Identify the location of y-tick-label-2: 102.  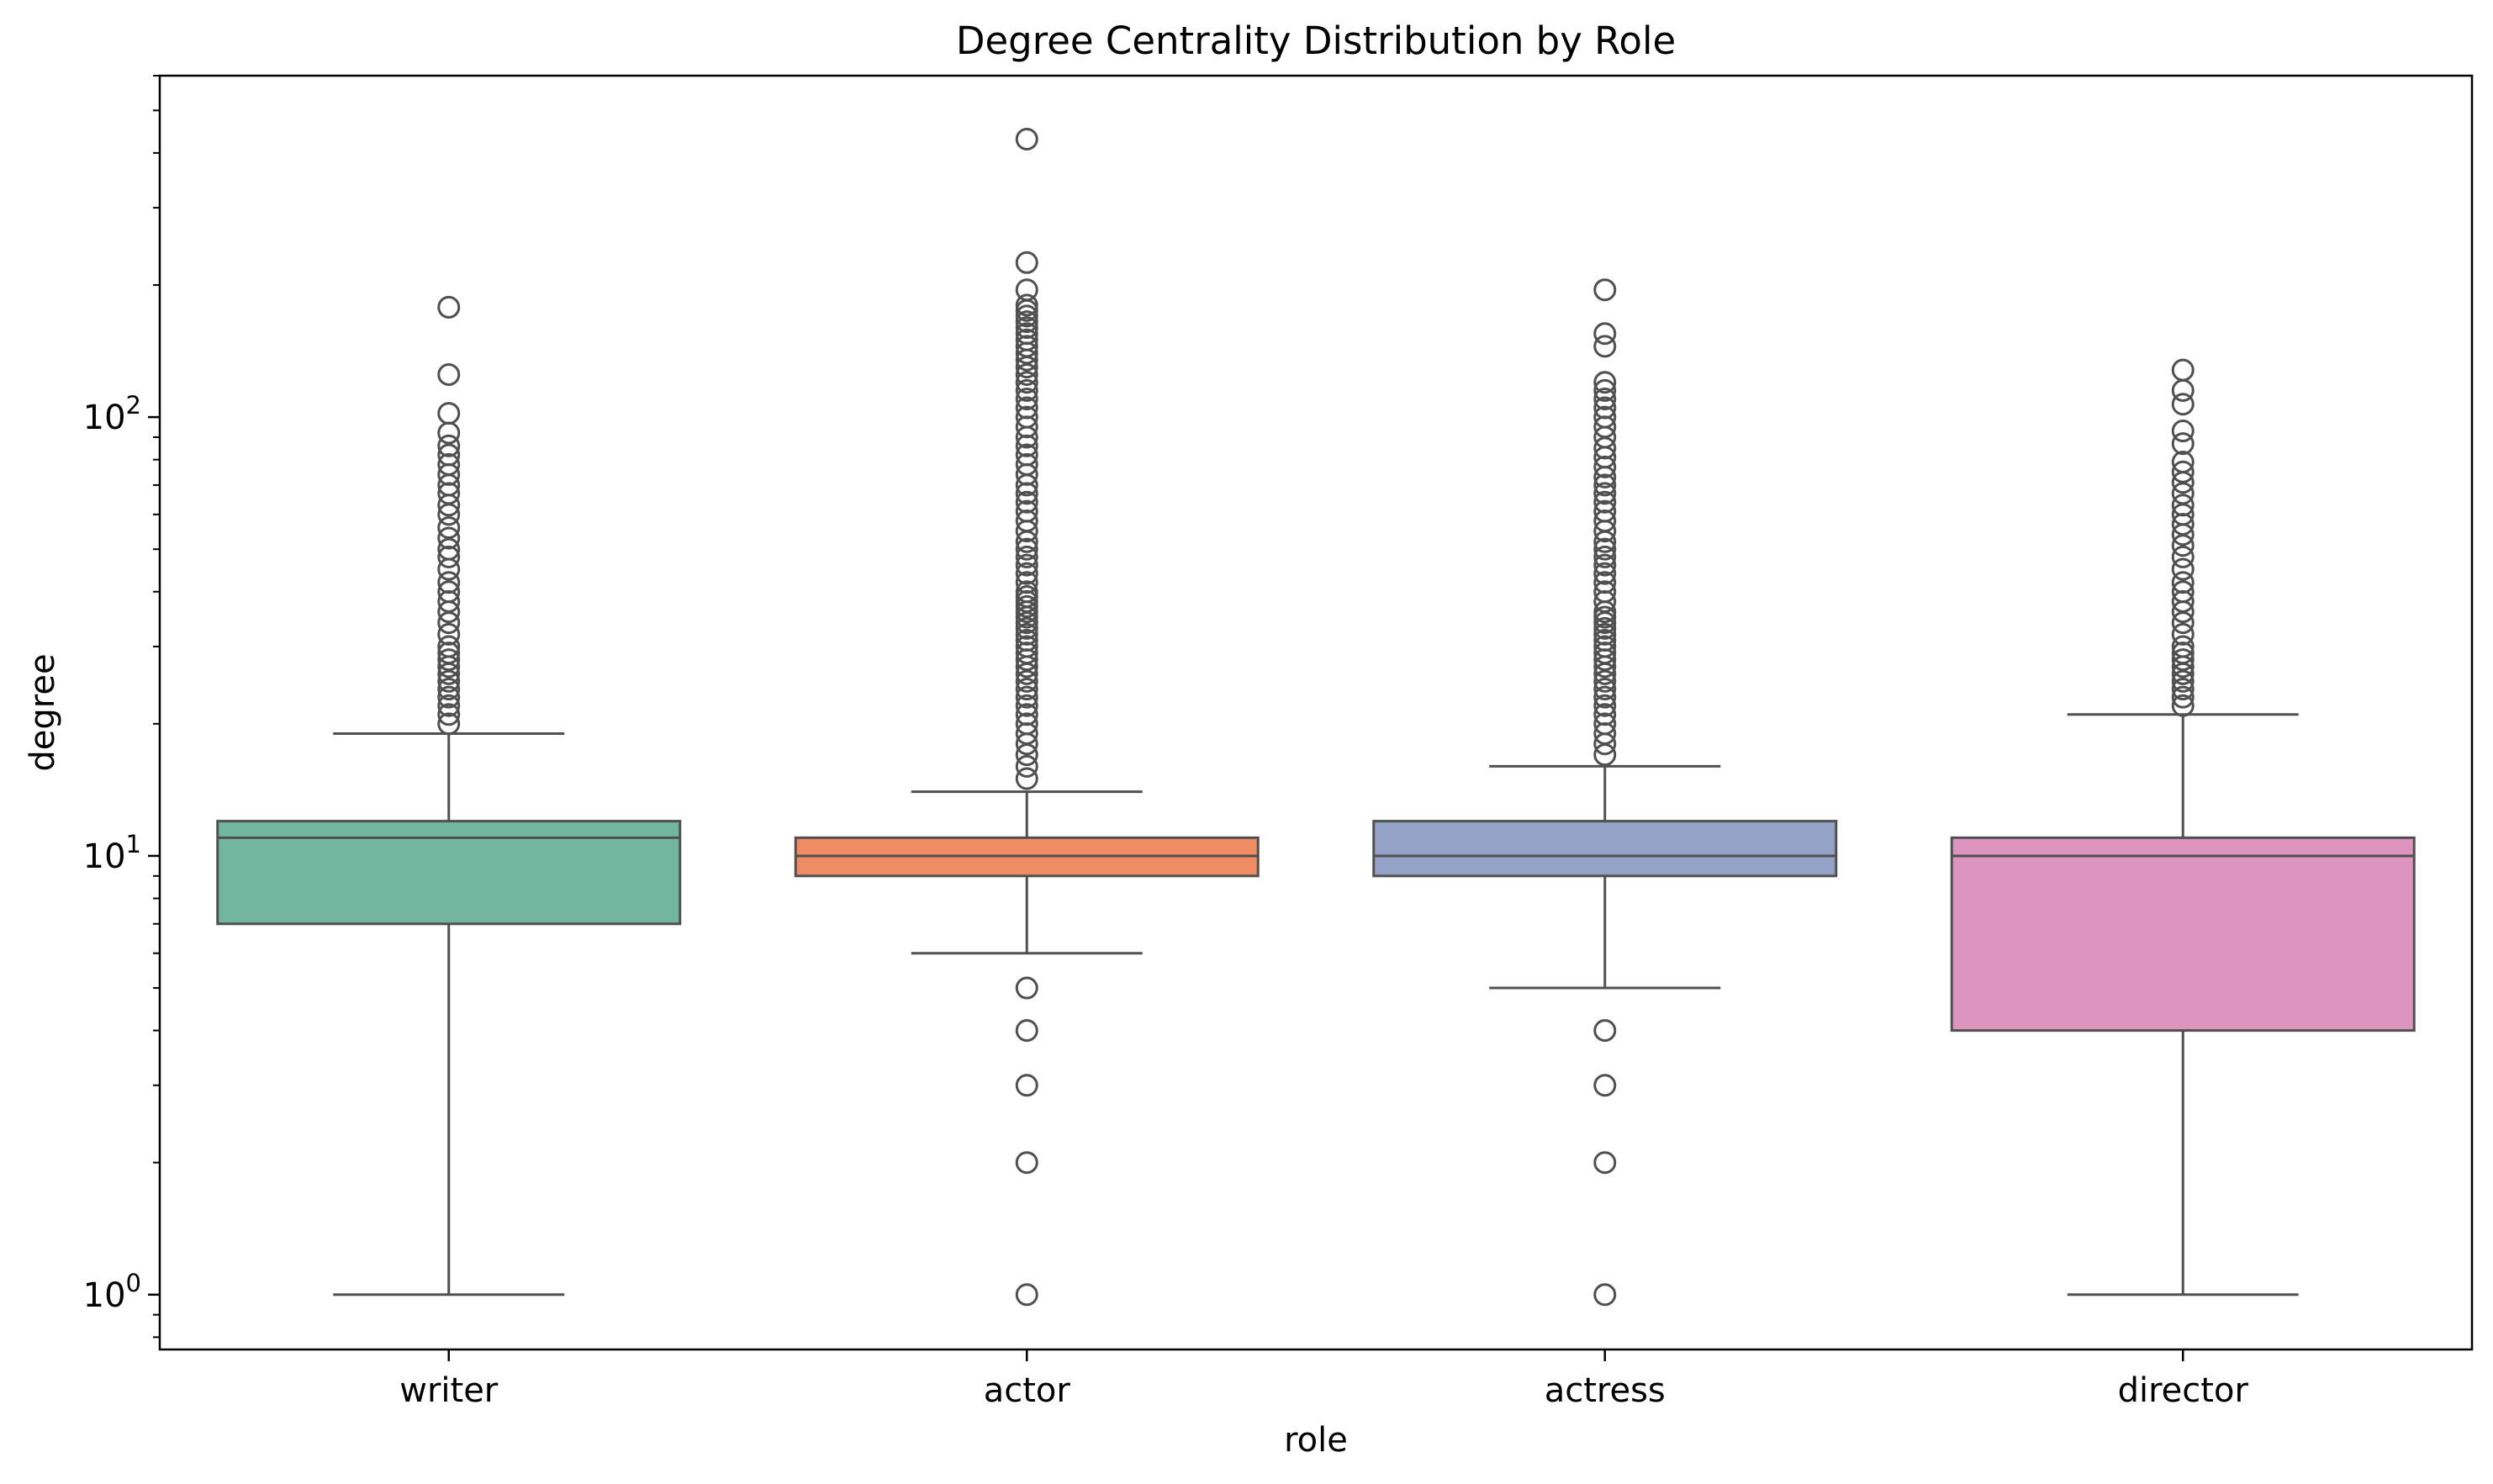
(112, 414).